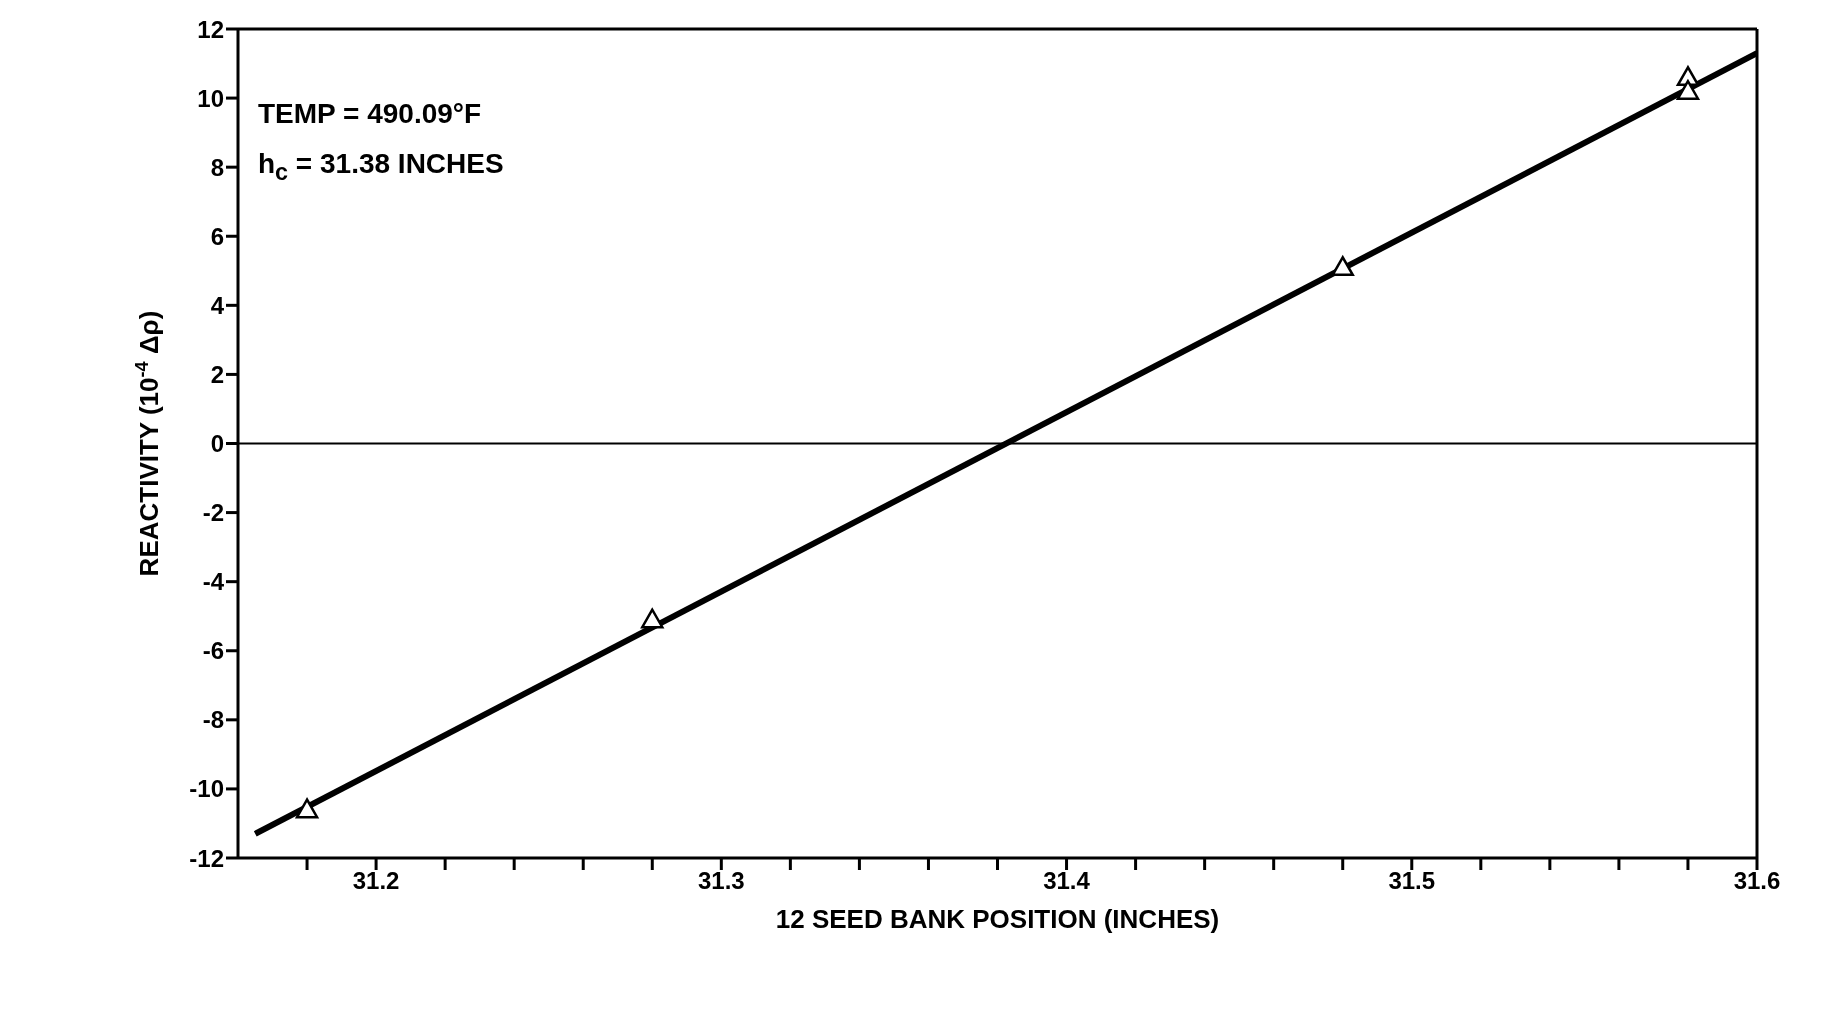 The width and height of the screenshot is (1821, 1022). Describe the element at coordinates (721, 881) in the screenshot. I see `x-tick-label: 31.3` at that location.